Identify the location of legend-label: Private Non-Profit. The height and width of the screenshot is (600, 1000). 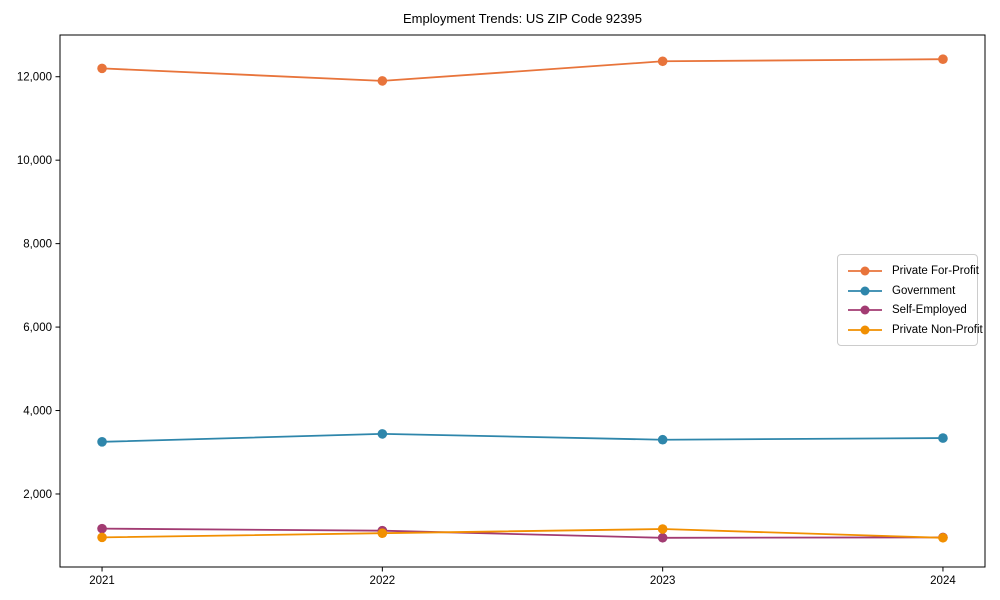
(937, 329).